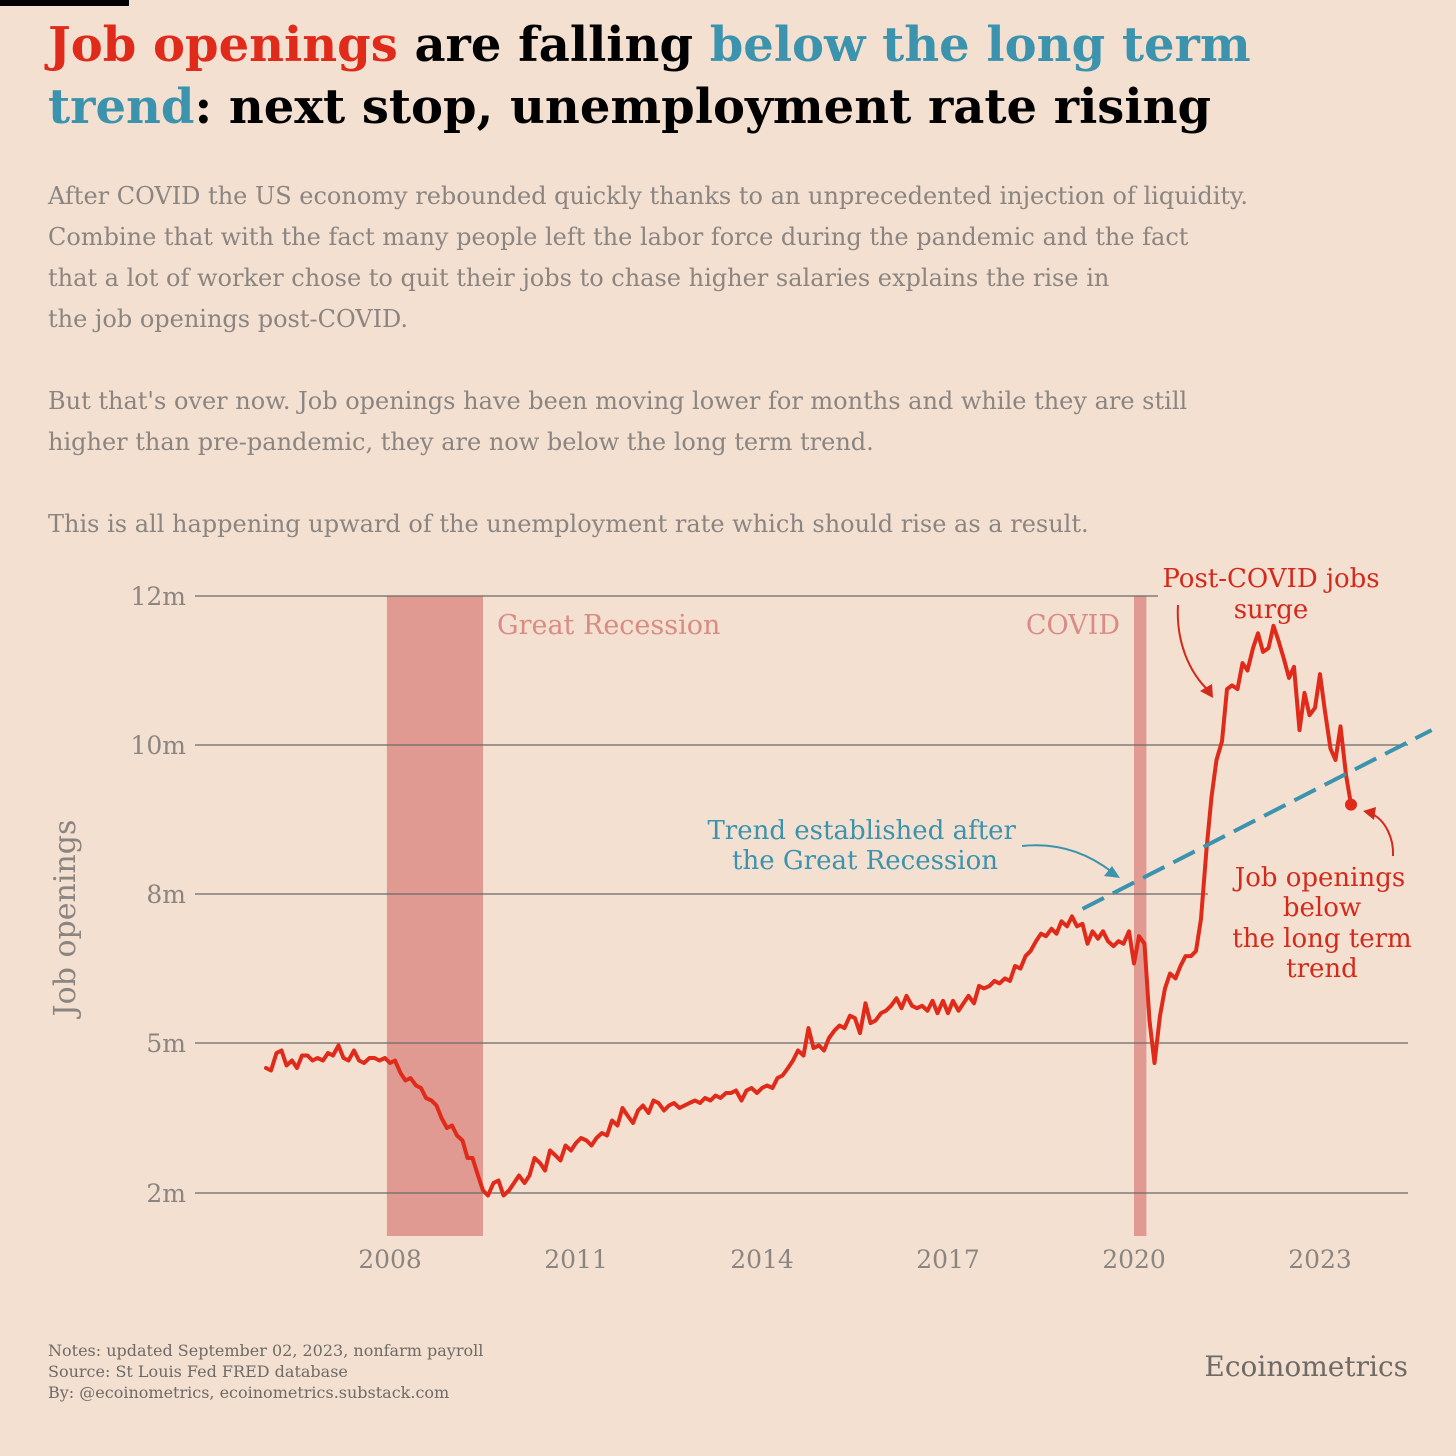 The image size is (1456, 1456). What do you see at coordinates (762, 1259) in the screenshot?
I see `x-tick-label: 2014` at bounding box center [762, 1259].